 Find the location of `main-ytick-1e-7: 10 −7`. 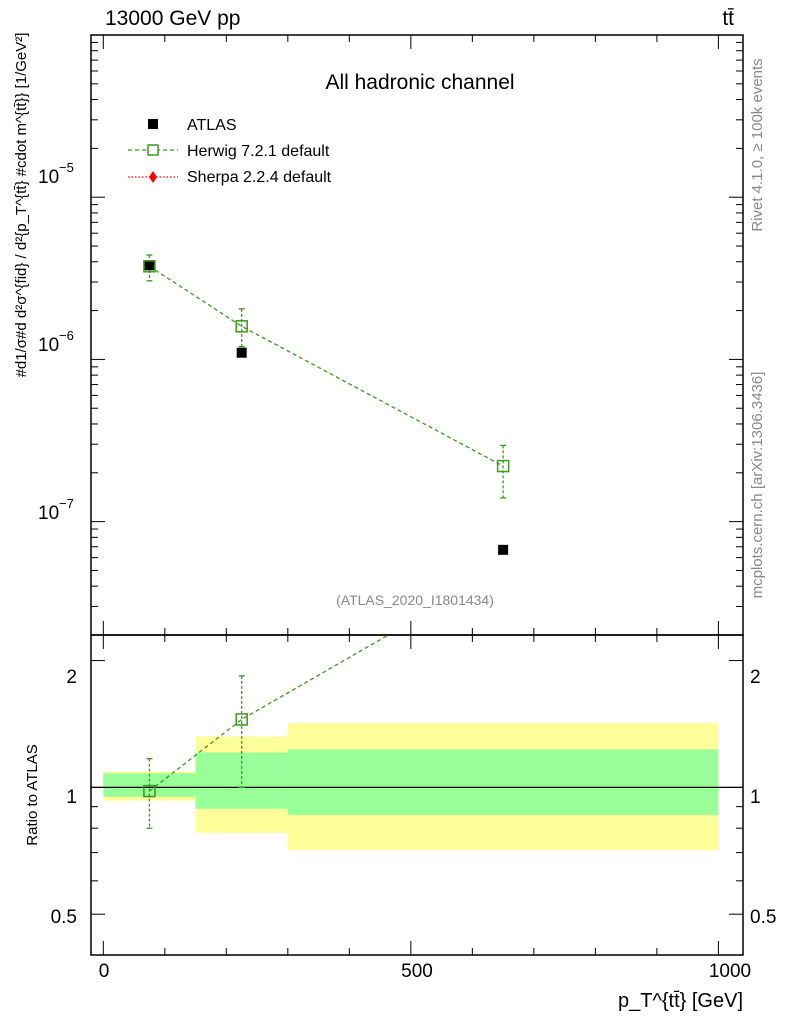

main-ytick-1e-7: 10 −7 is located at coordinates (56, 510).